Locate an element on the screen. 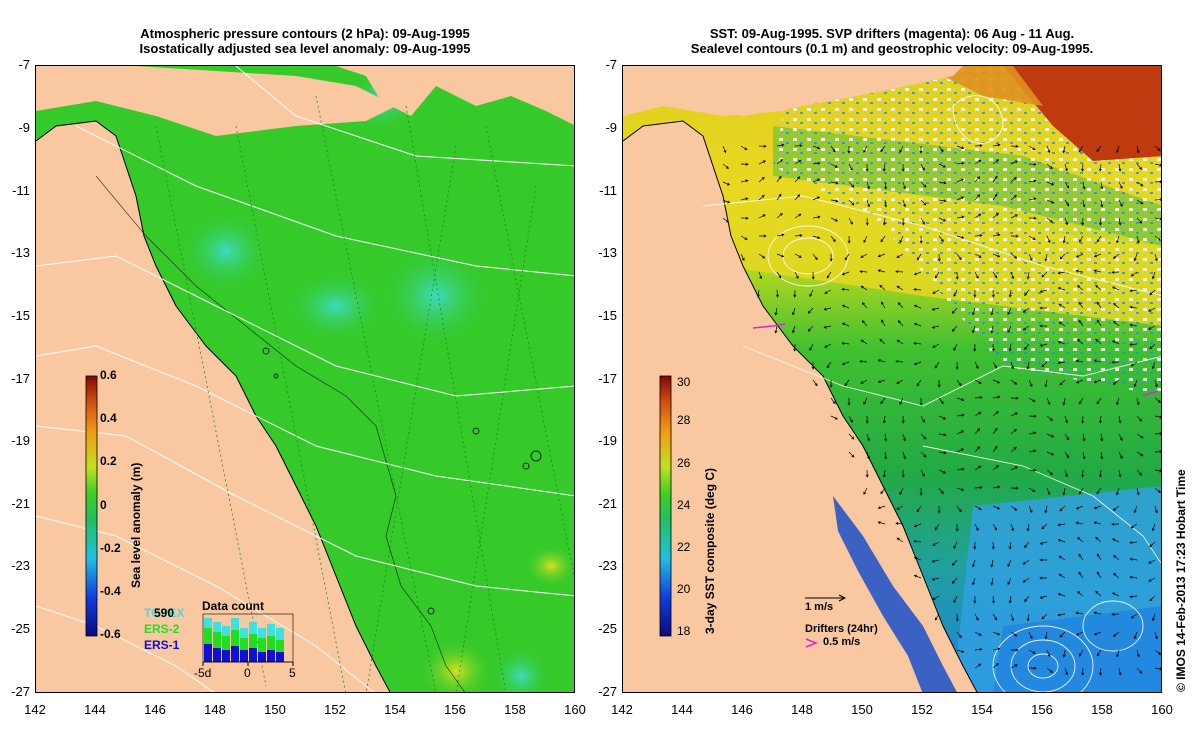 The width and height of the screenshot is (1200, 750). right-cb-tick-1: 28 is located at coordinates (684, 420).